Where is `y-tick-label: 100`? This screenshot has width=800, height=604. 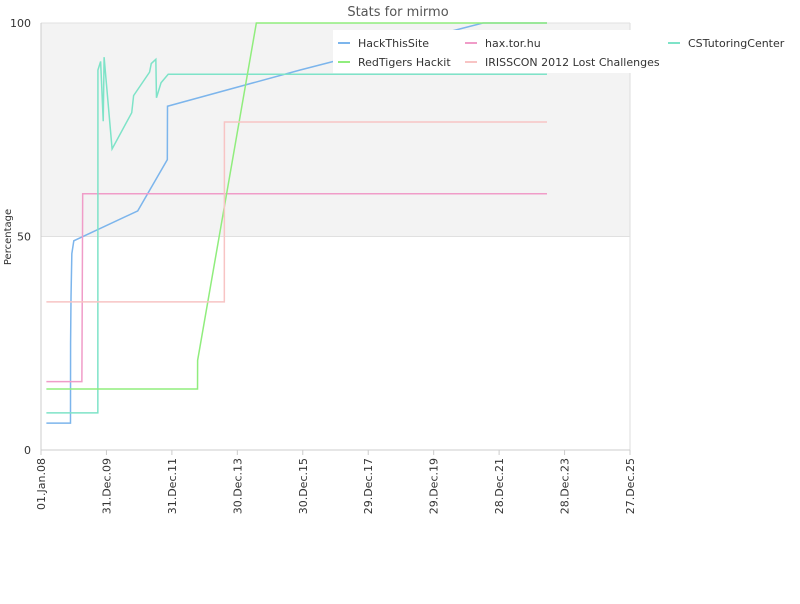
y-tick-label: 100 is located at coordinates (20, 23).